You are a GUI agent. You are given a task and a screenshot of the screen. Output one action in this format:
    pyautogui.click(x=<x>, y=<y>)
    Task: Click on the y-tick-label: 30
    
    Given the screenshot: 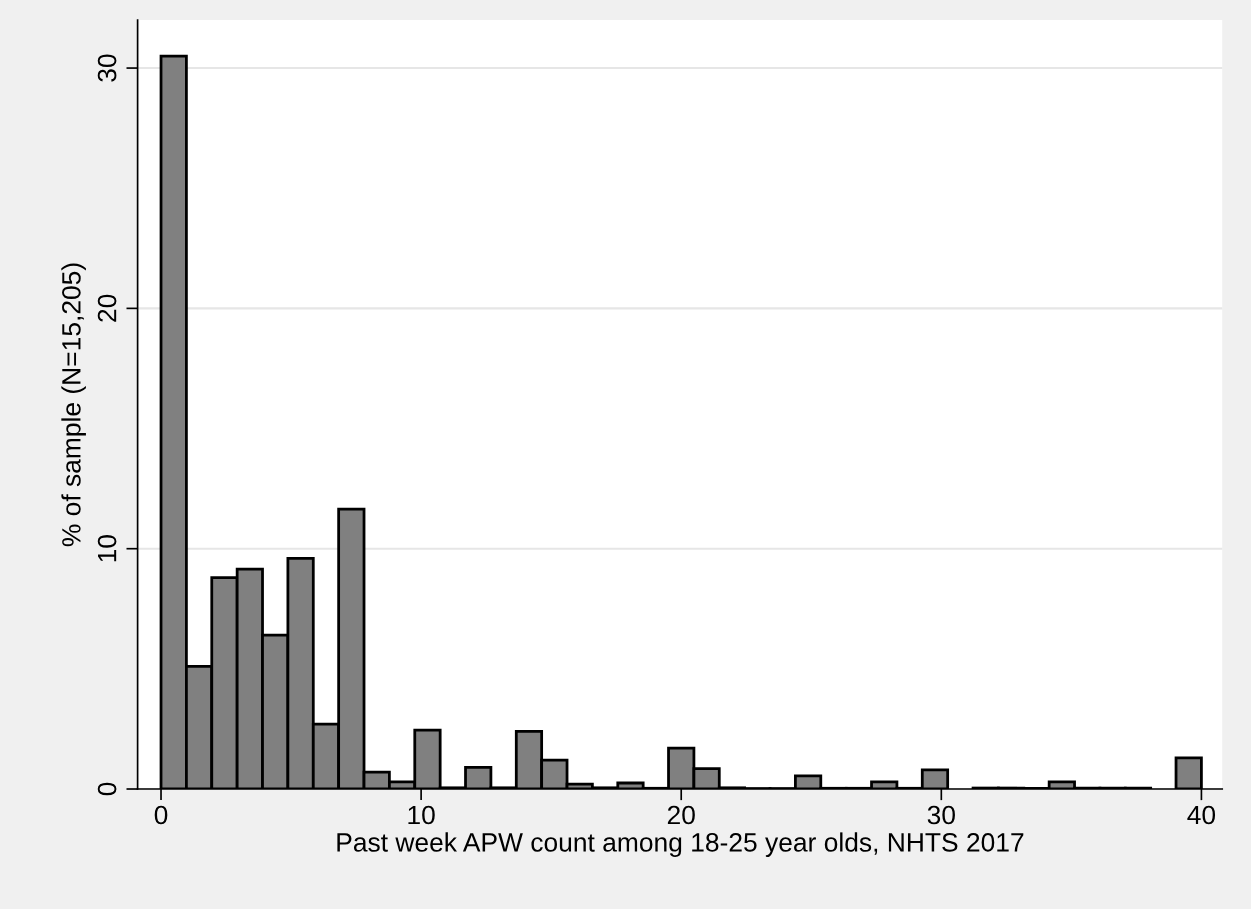 What is the action you would take?
    pyautogui.click(x=107, y=68)
    